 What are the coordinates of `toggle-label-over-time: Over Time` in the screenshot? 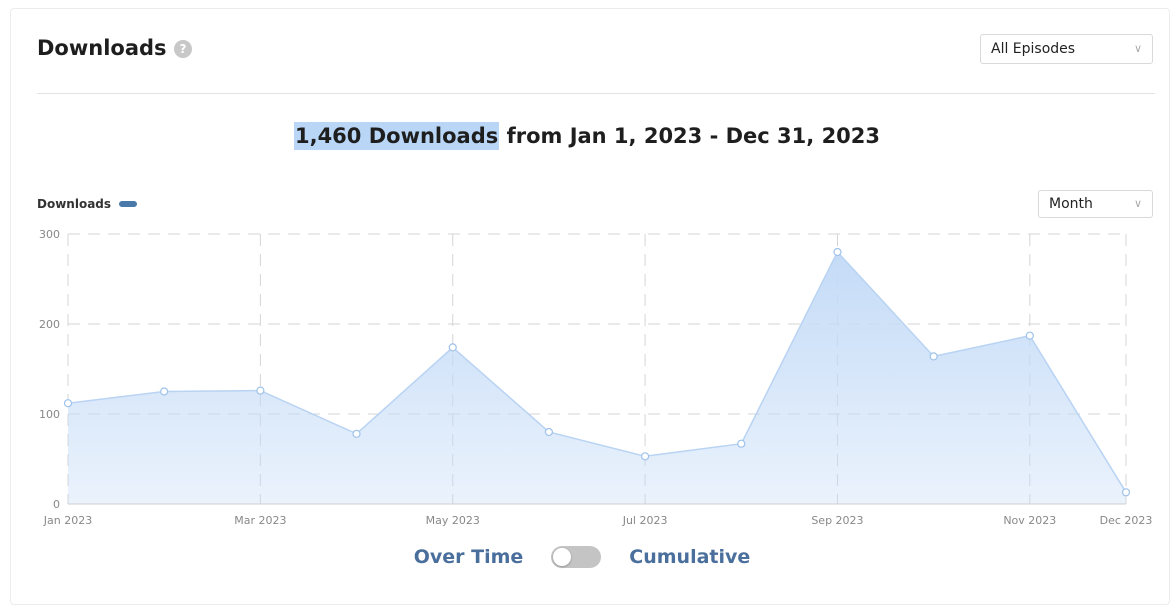 It's located at (468, 557).